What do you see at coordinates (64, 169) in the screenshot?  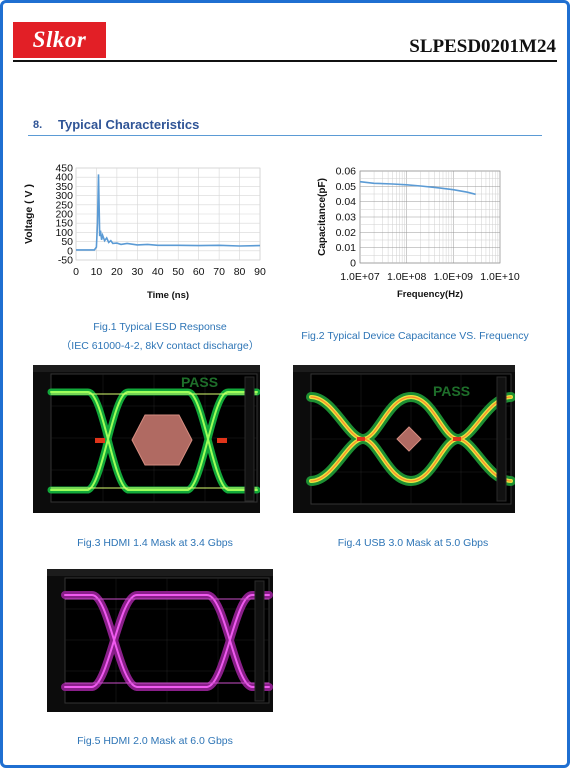 I see `y-tick-label: 450` at bounding box center [64, 169].